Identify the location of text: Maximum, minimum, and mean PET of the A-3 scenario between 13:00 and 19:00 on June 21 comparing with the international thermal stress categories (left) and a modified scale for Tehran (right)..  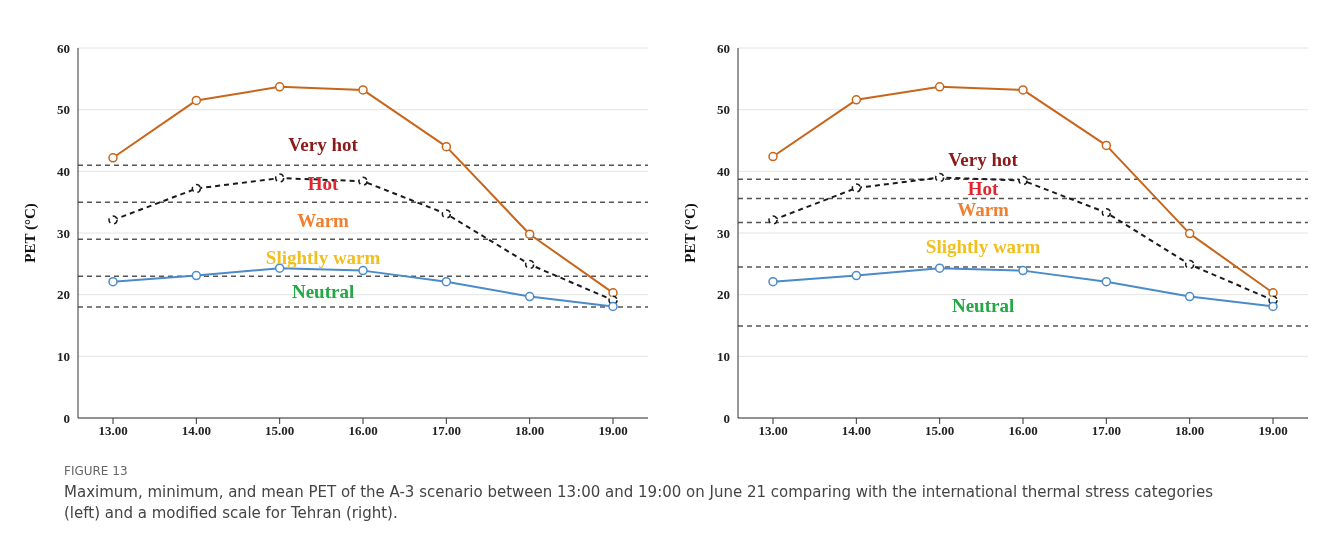
(639, 503).